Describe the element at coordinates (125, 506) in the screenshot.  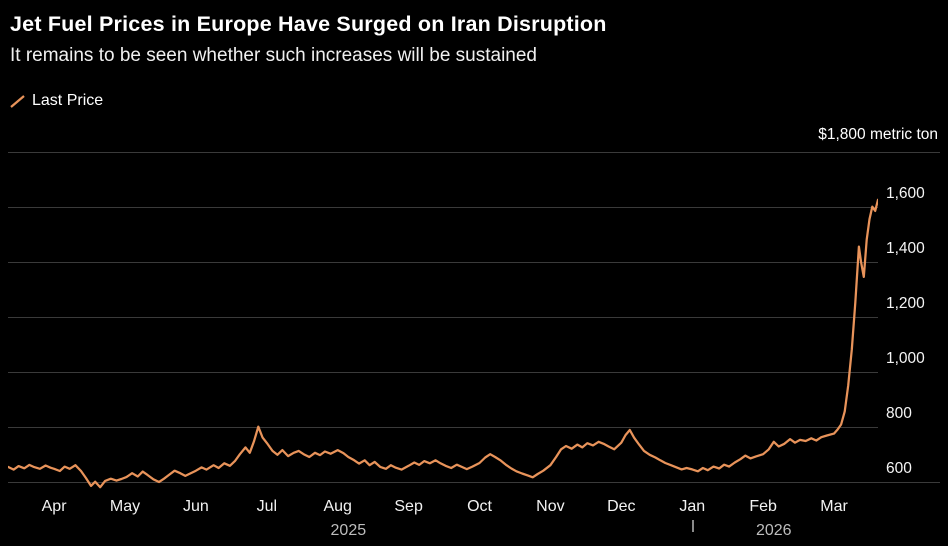
I see `x-tick-label-may: May` at that location.